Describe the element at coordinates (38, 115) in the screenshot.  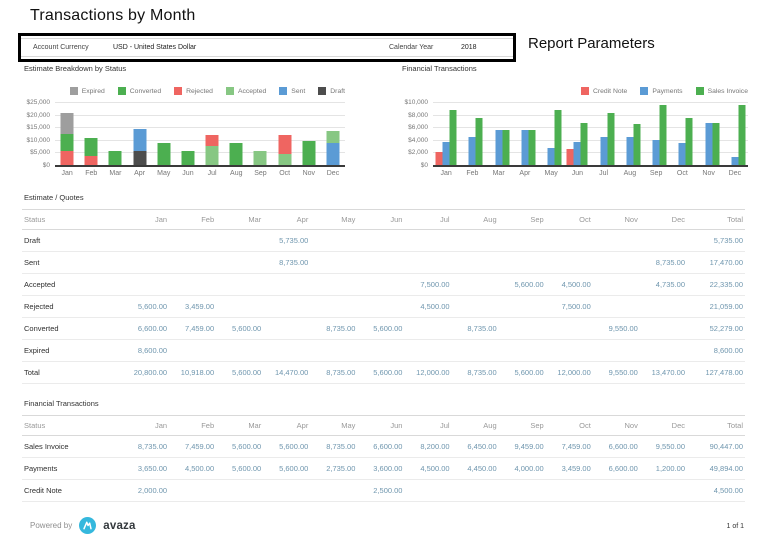
I see `y-axis-tick: $20,000` at that location.